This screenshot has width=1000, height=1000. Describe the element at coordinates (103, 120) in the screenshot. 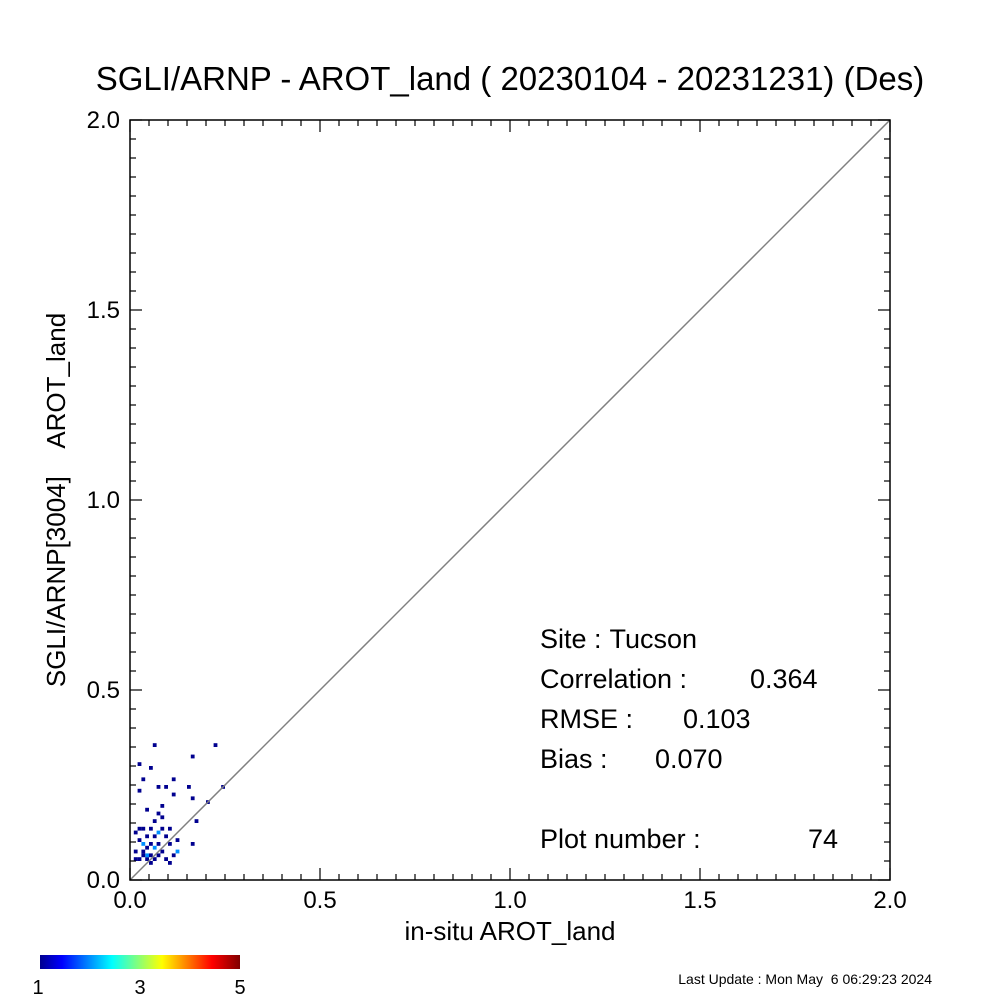

I see `y-tick-label: 2.0` at that location.